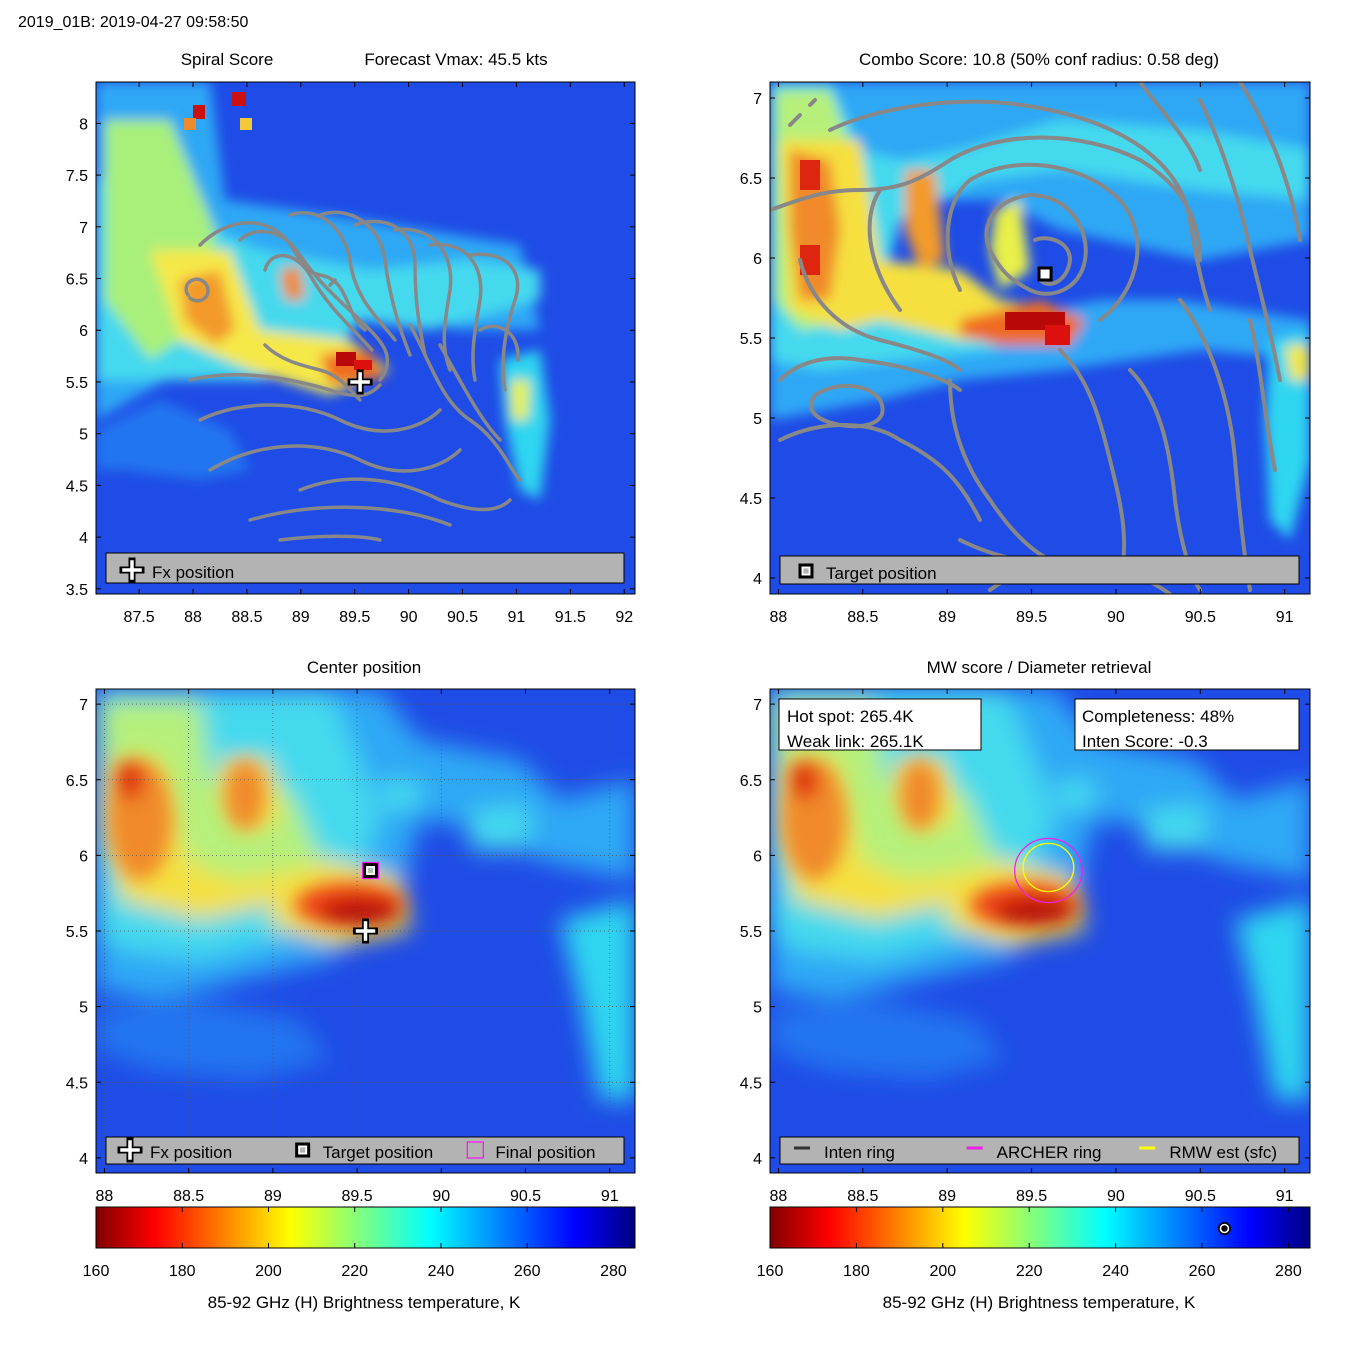  Describe the element at coordinates (96, 1271) in the screenshot. I see `colorbar-tick-label: 160` at that location.